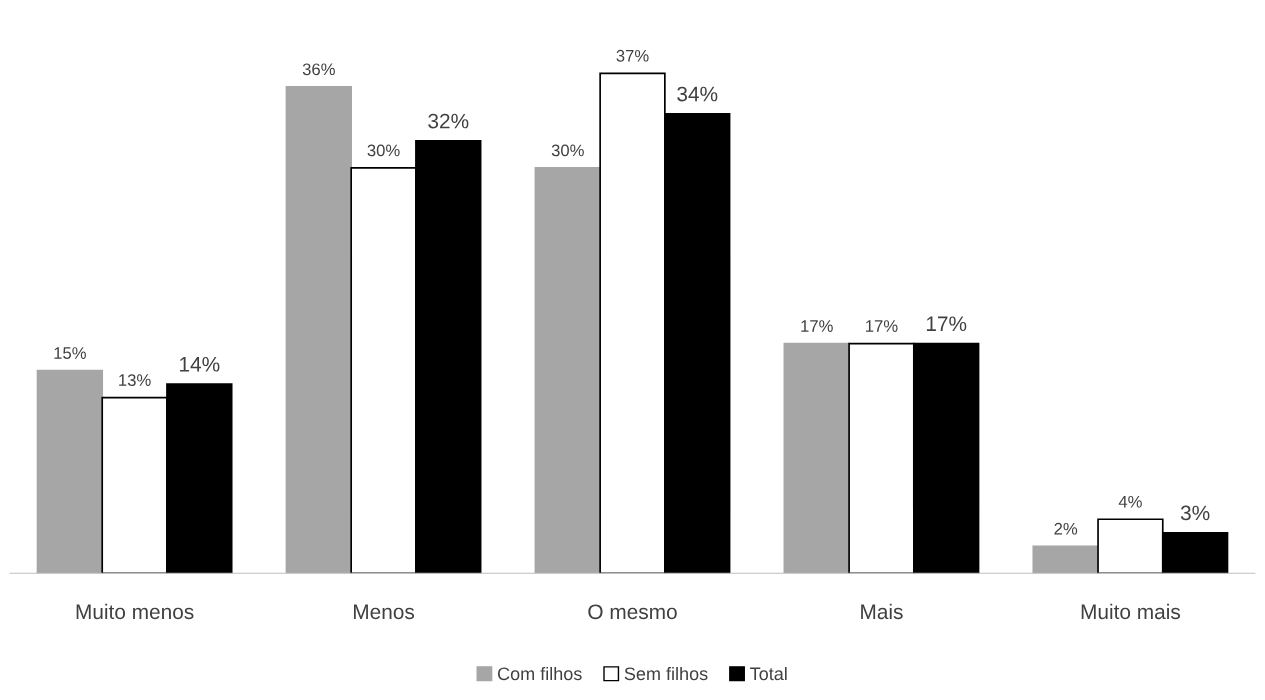 The image size is (1265, 700). I want to click on data-label: 34%, so click(697, 94).